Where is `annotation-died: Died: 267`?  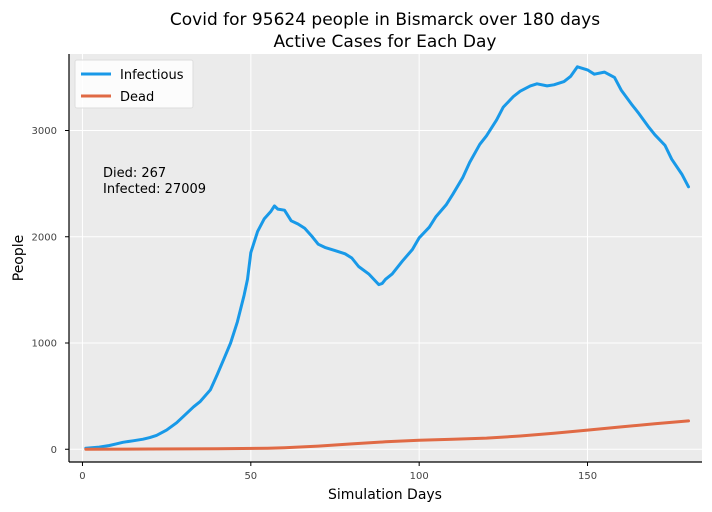
annotation-died: Died: 267 is located at coordinates (134, 173).